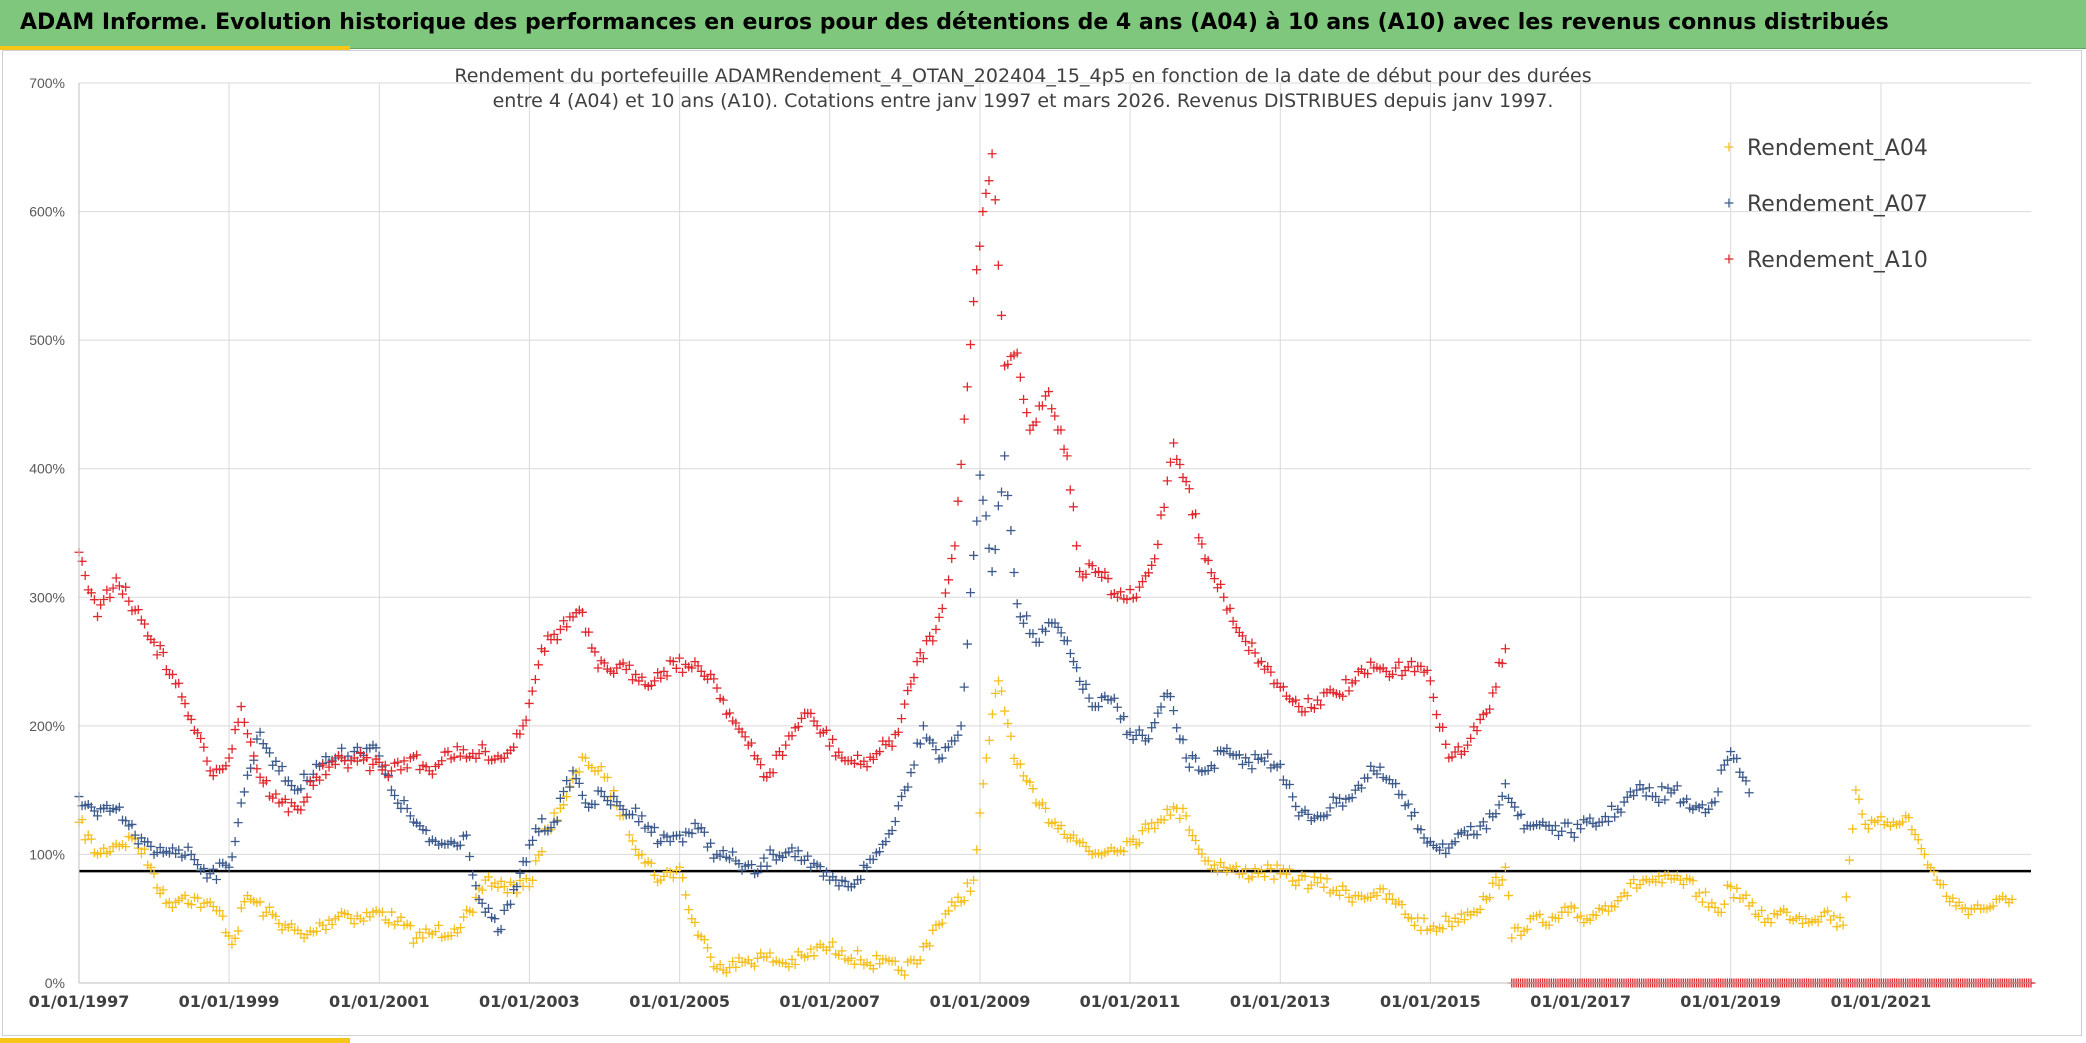 Image resolution: width=2086 pixels, height=1043 pixels. What do you see at coordinates (1580, 1001) in the screenshot?
I see `x-tick-label: 01/01/2017` at bounding box center [1580, 1001].